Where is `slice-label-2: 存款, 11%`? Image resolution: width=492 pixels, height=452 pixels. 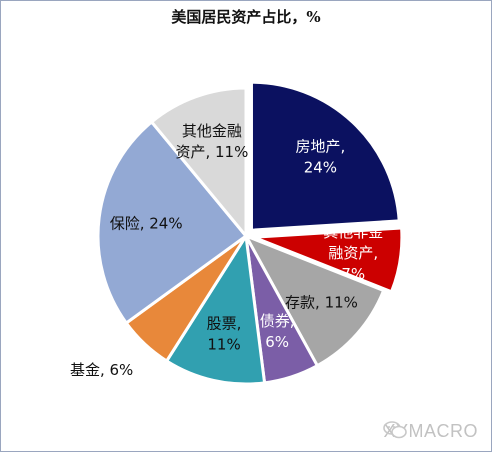
slice-label-2: 存款, 11% is located at coordinates (321, 303).